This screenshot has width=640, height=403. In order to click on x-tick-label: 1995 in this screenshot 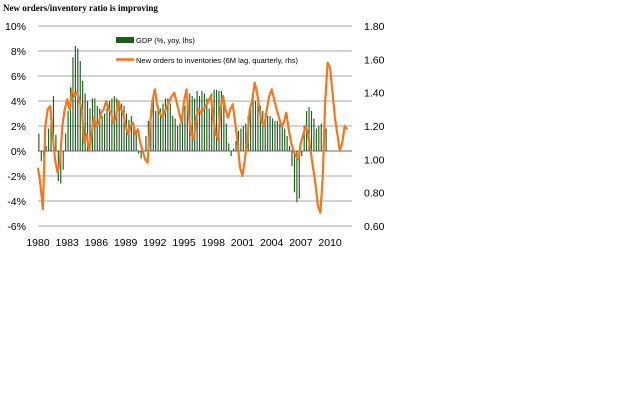, I will do `click(184, 243)`.